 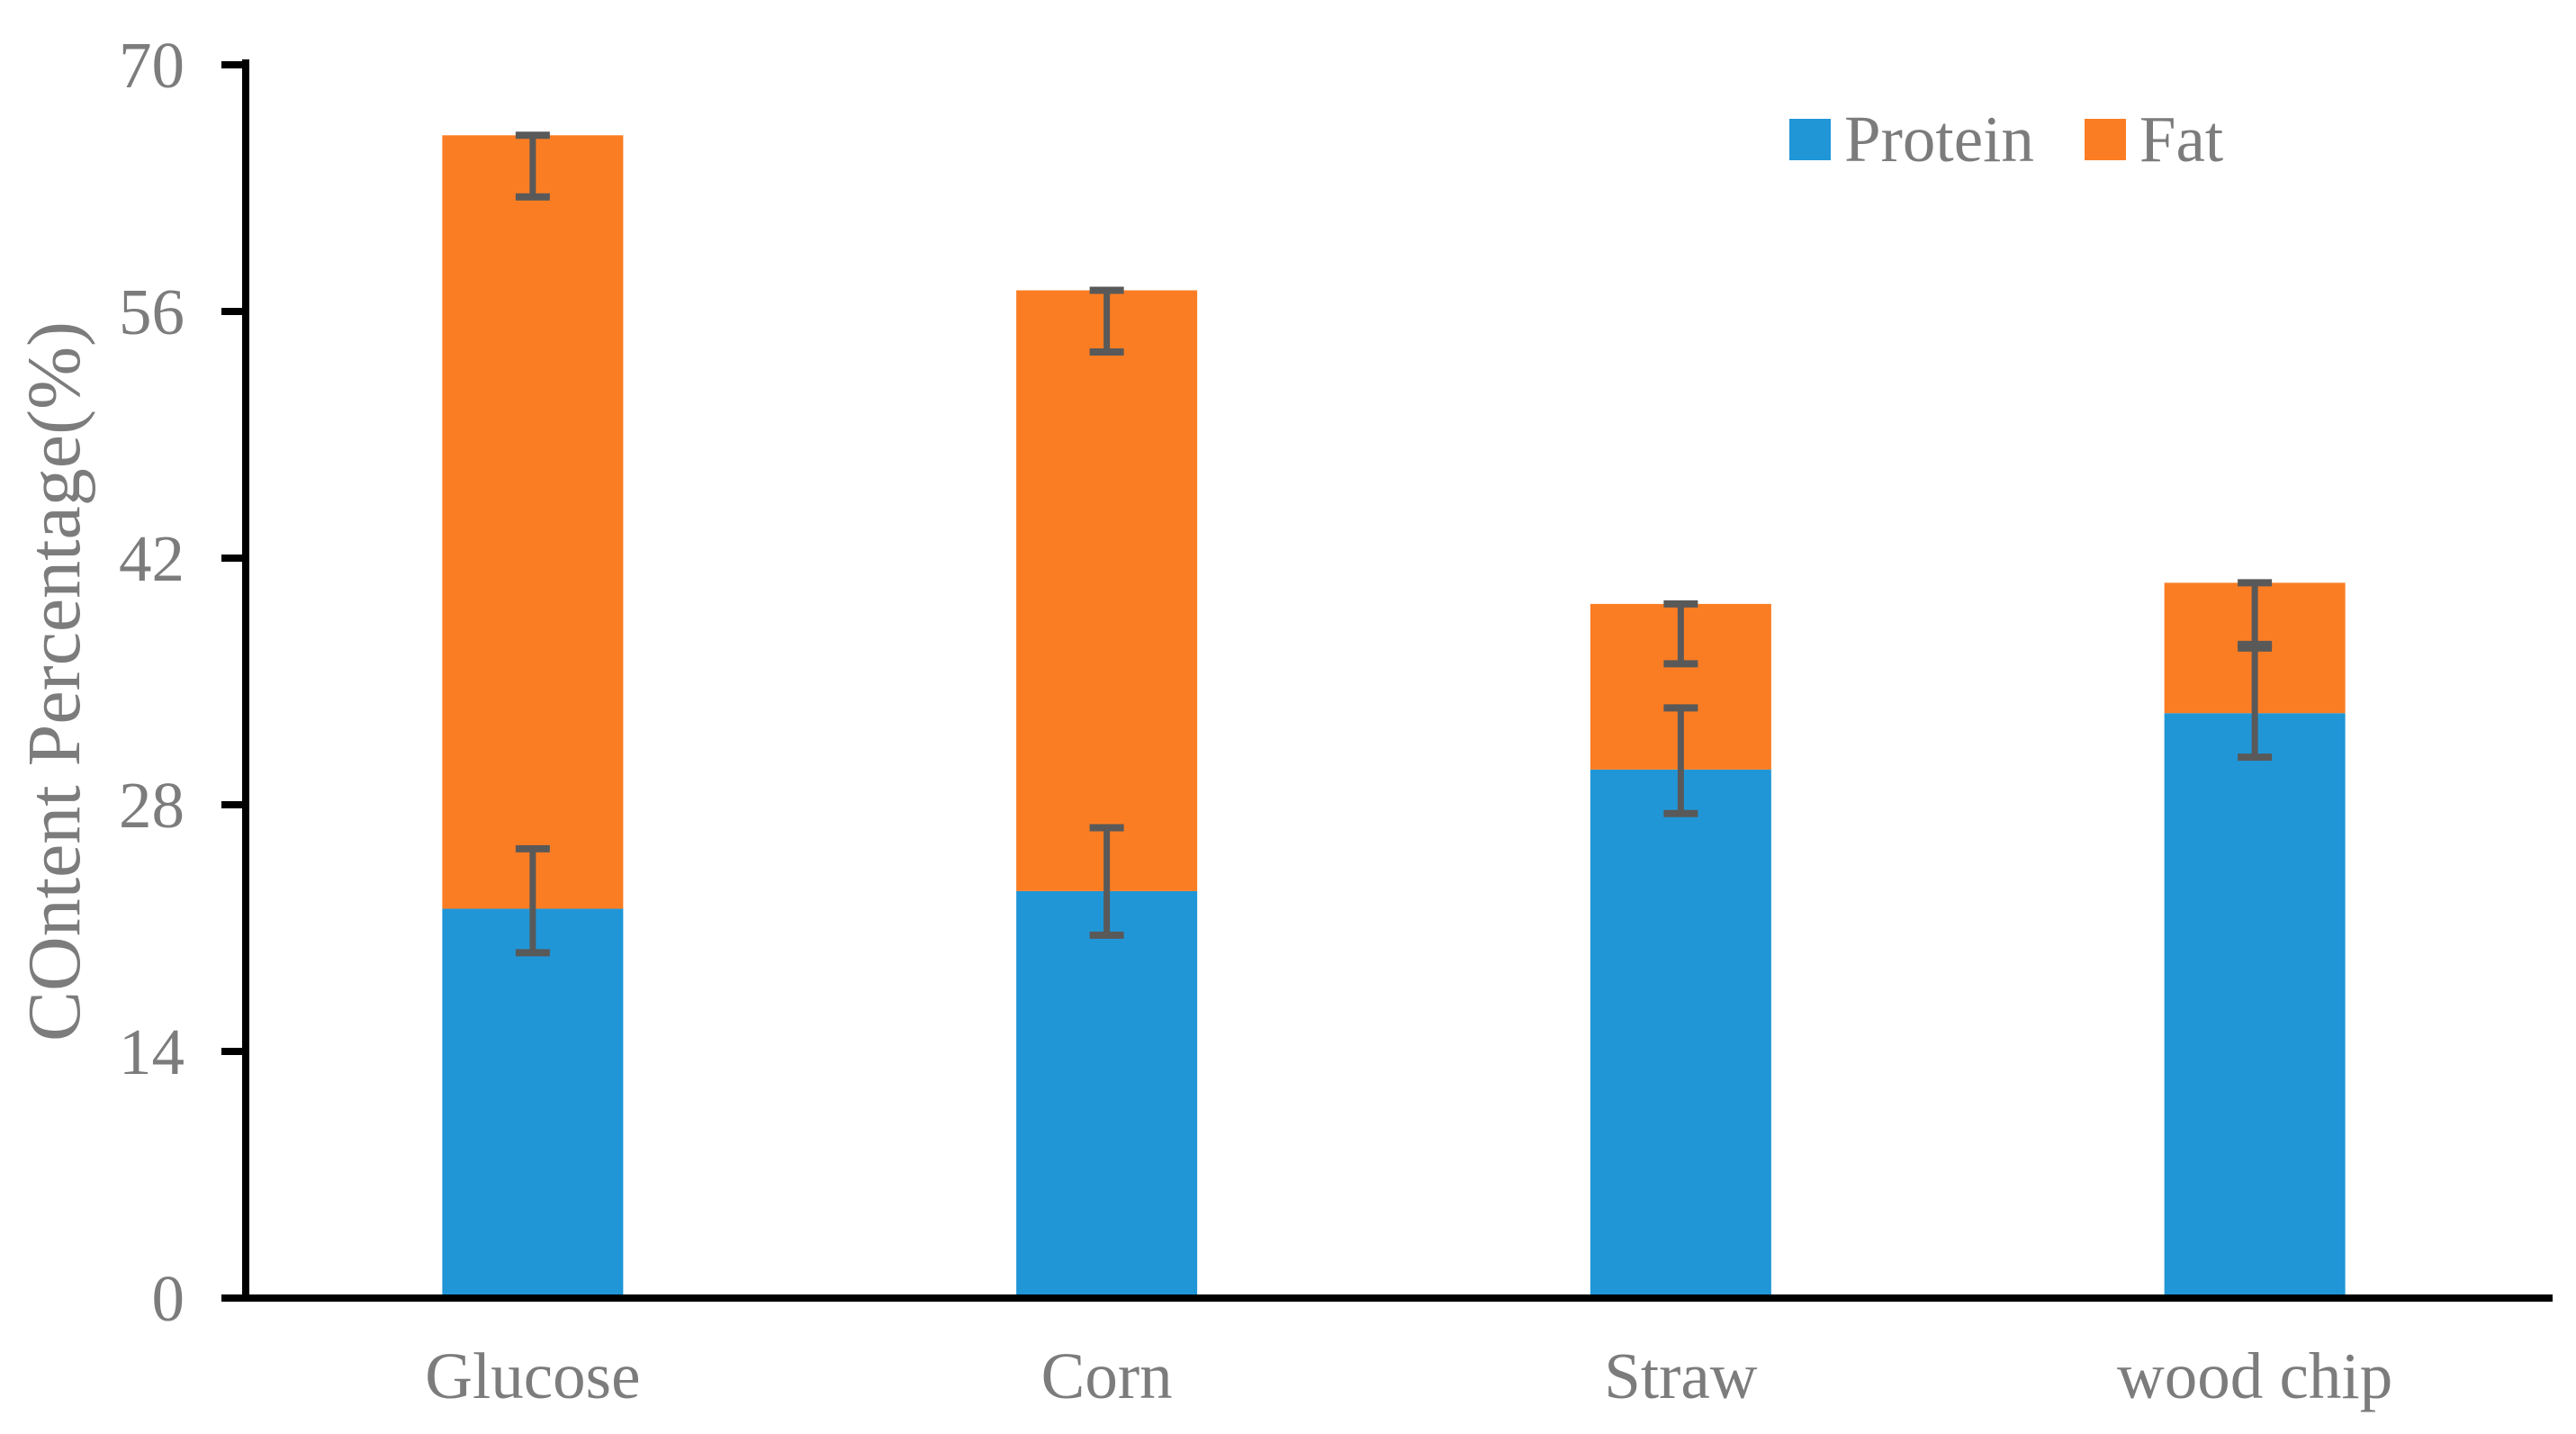 I want to click on legend: Protein Fat, so click(x=2006, y=139).